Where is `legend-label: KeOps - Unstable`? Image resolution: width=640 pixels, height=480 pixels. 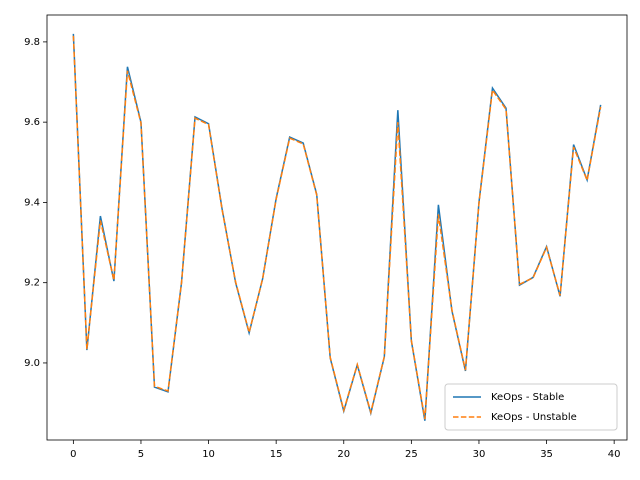
legend-label: KeOps - Unstable is located at coordinates (534, 417).